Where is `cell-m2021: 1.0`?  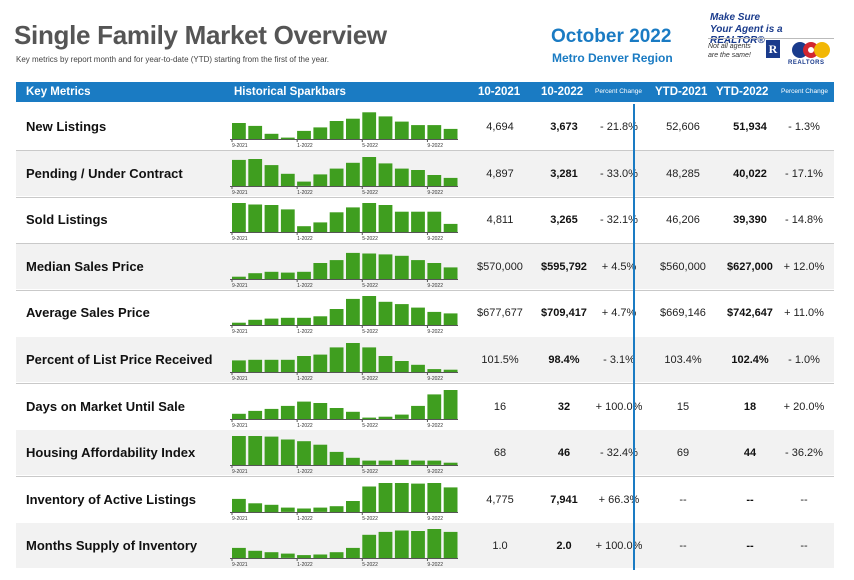 cell-m2021: 1.0 is located at coordinates (500, 546).